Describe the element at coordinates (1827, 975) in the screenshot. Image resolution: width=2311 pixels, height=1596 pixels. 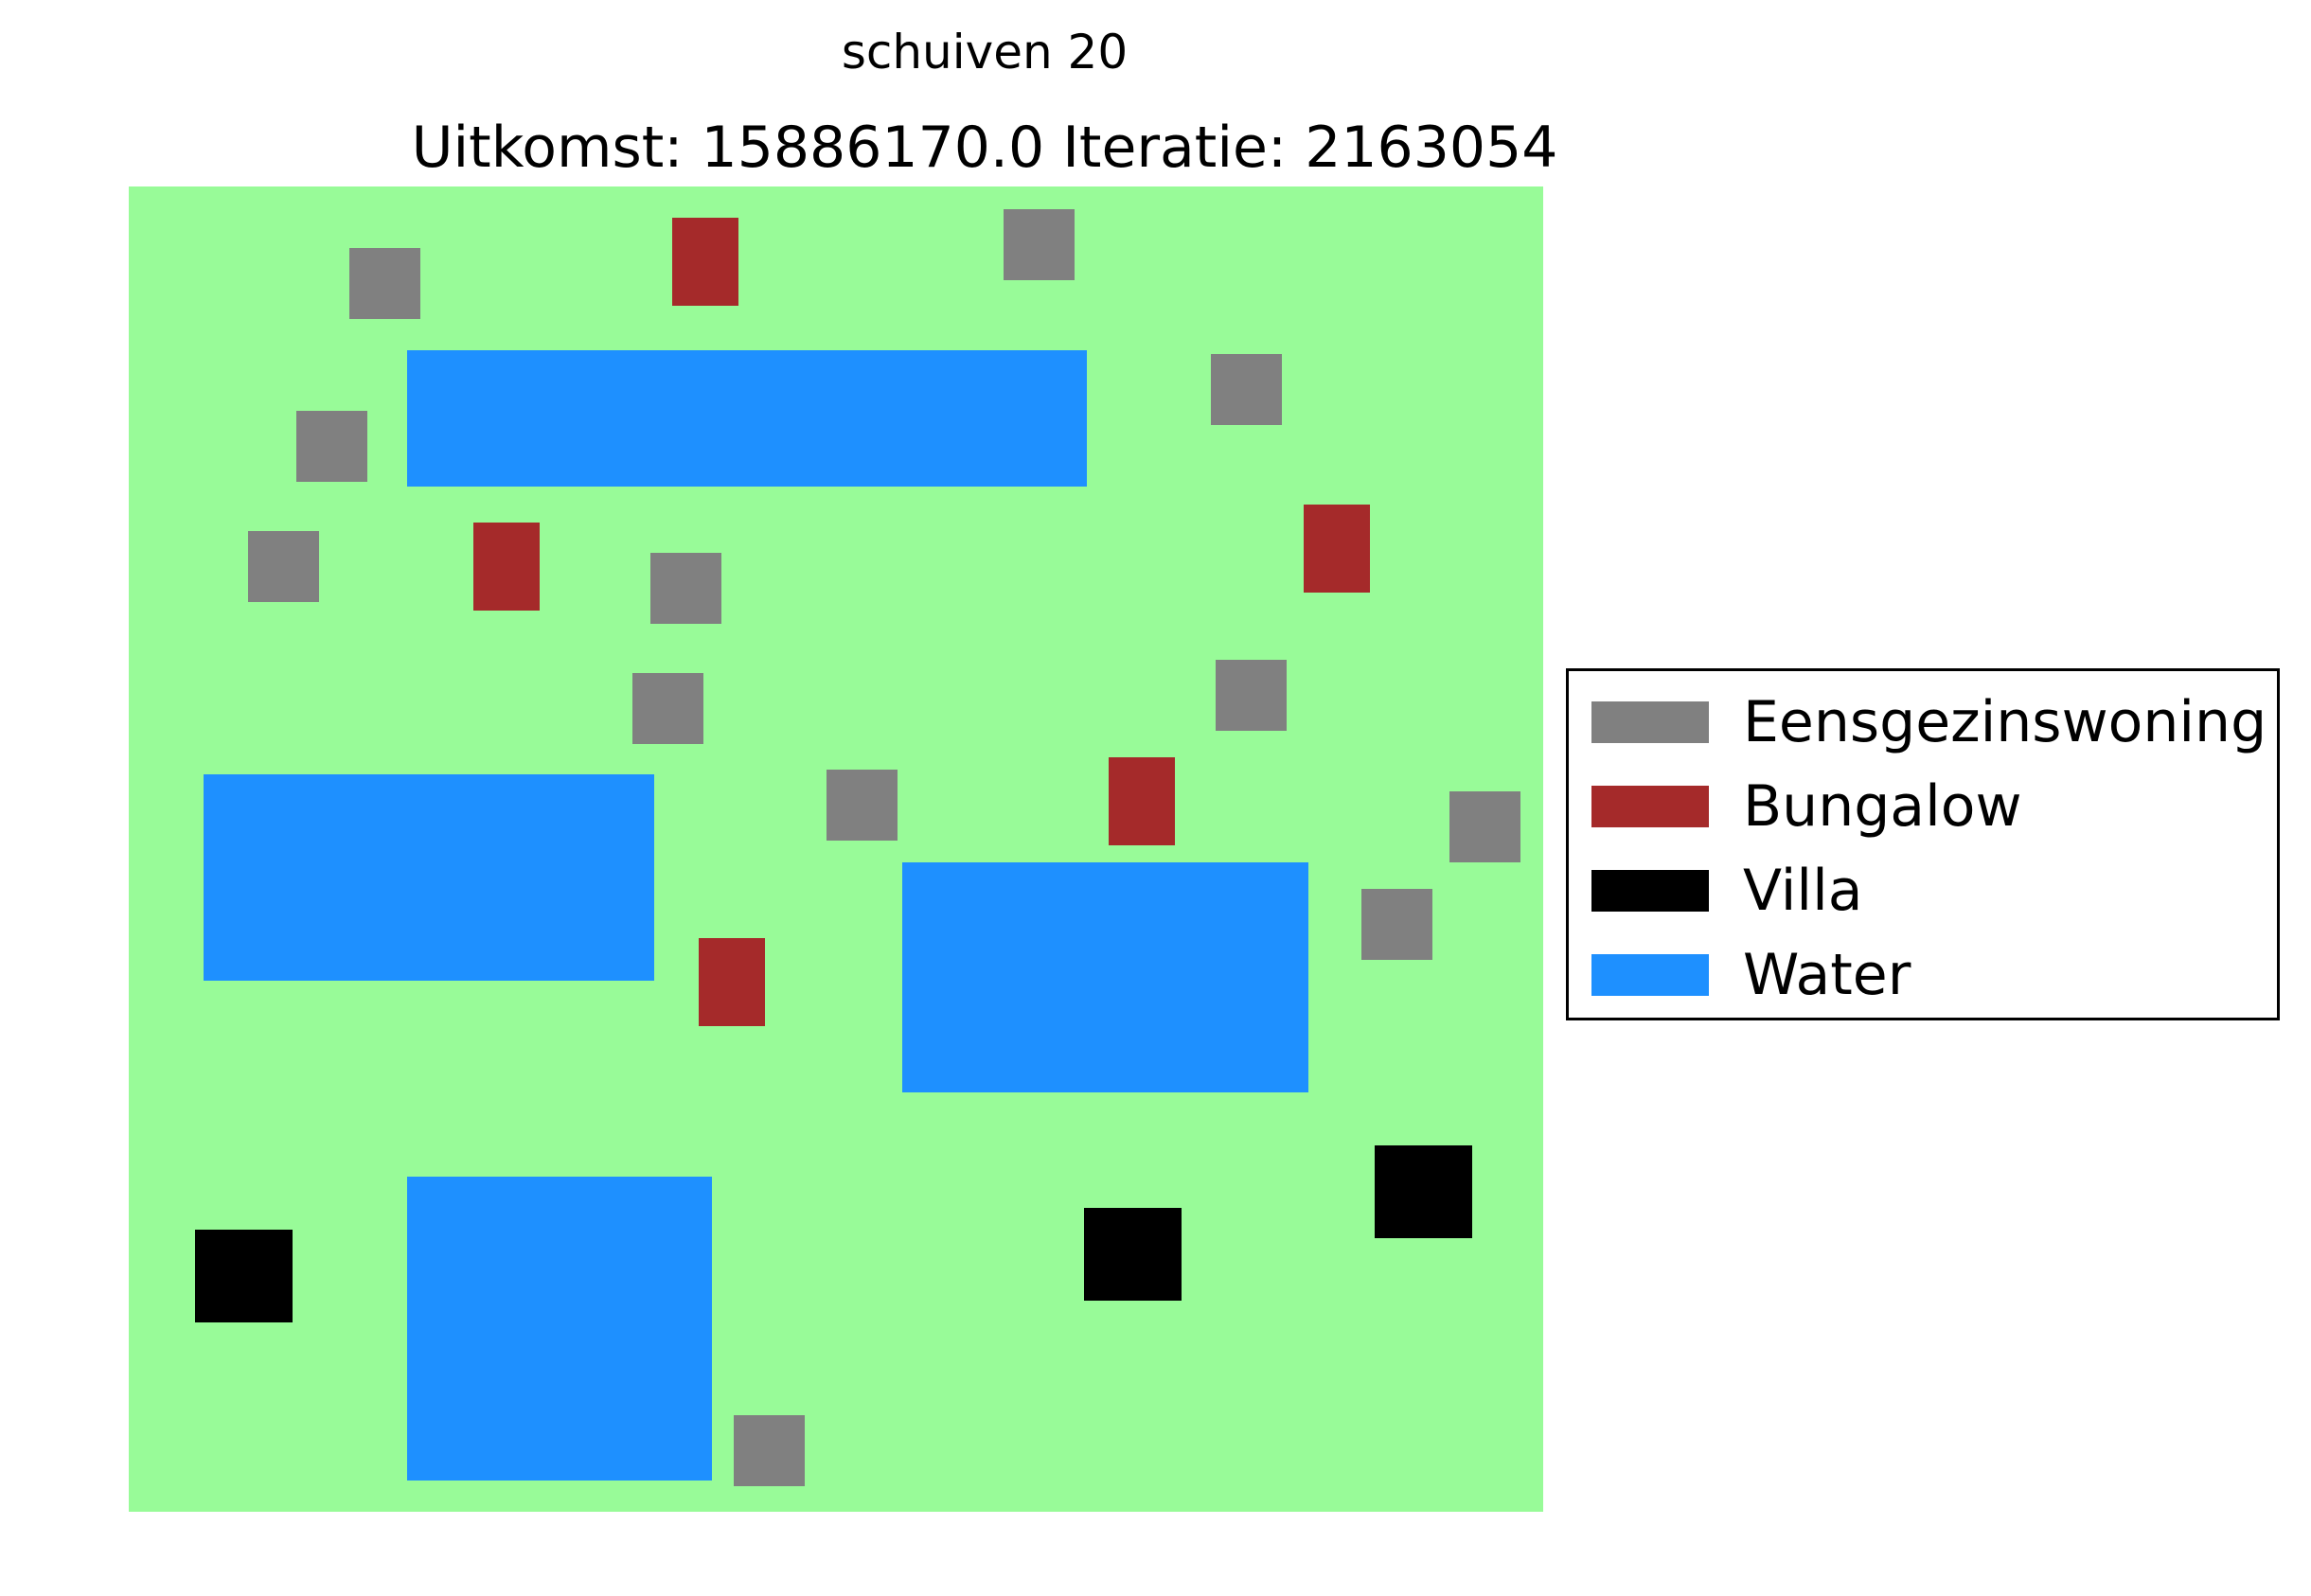
I see `legend-label-water: Water` at that location.